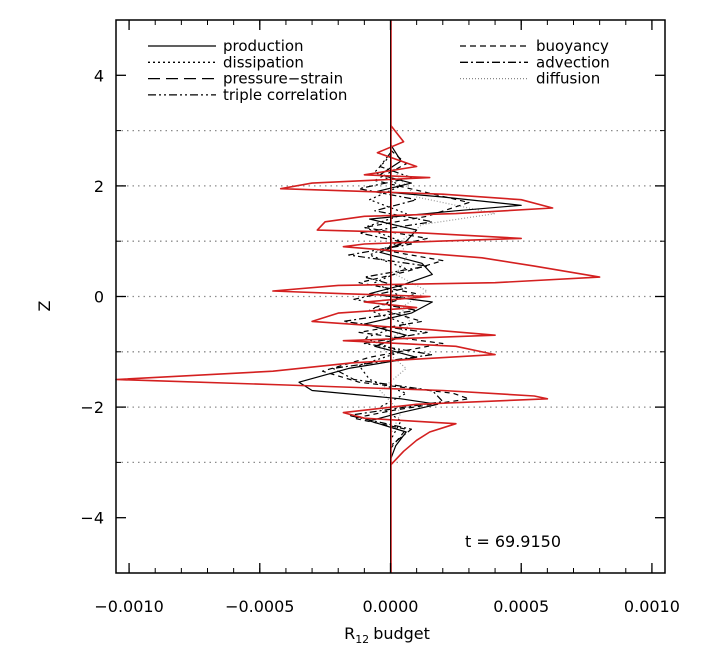 The image size is (722, 649). I want to click on x-axis-label-text: budget, so click(401, 633).